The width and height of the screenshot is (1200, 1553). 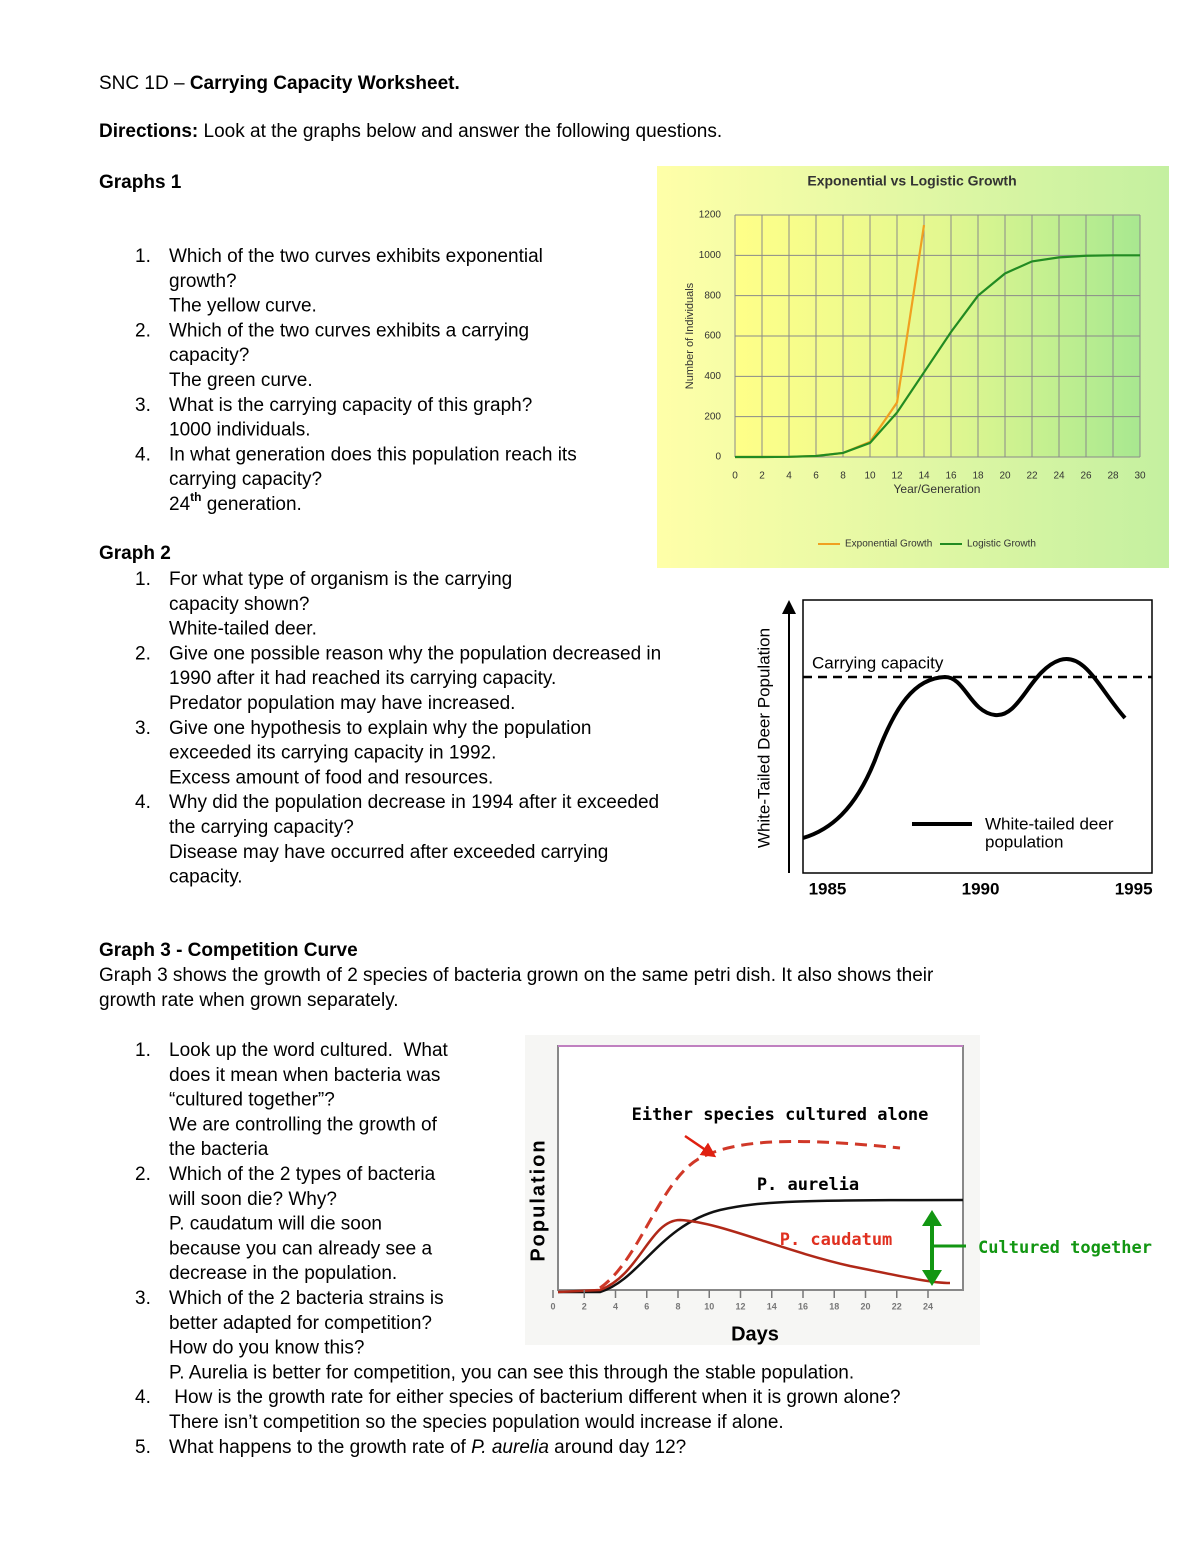 What do you see at coordinates (240, 430) in the screenshot?
I see `text-line: 1000 individuals.` at bounding box center [240, 430].